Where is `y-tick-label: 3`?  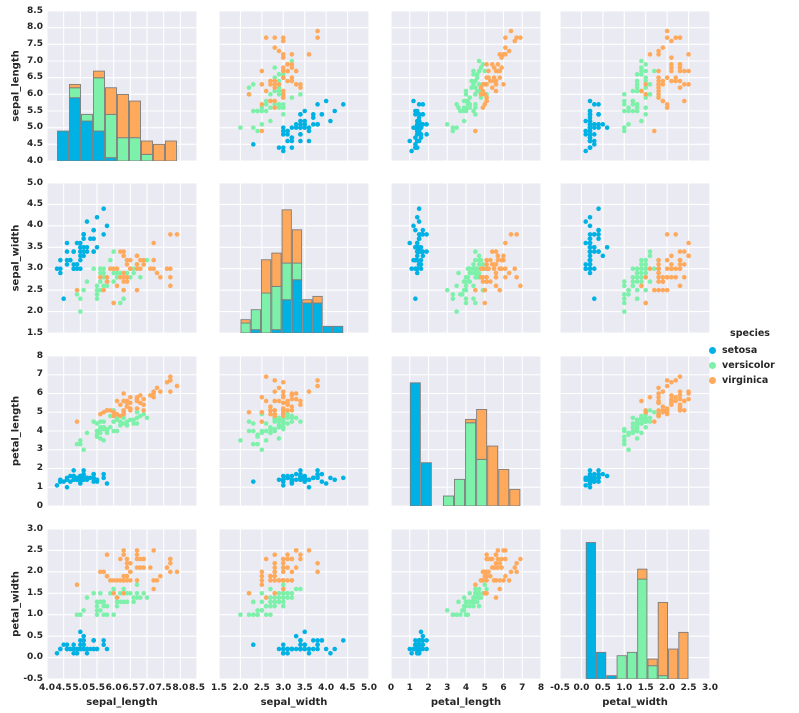
y-tick-label: 3 is located at coordinates (39, 449).